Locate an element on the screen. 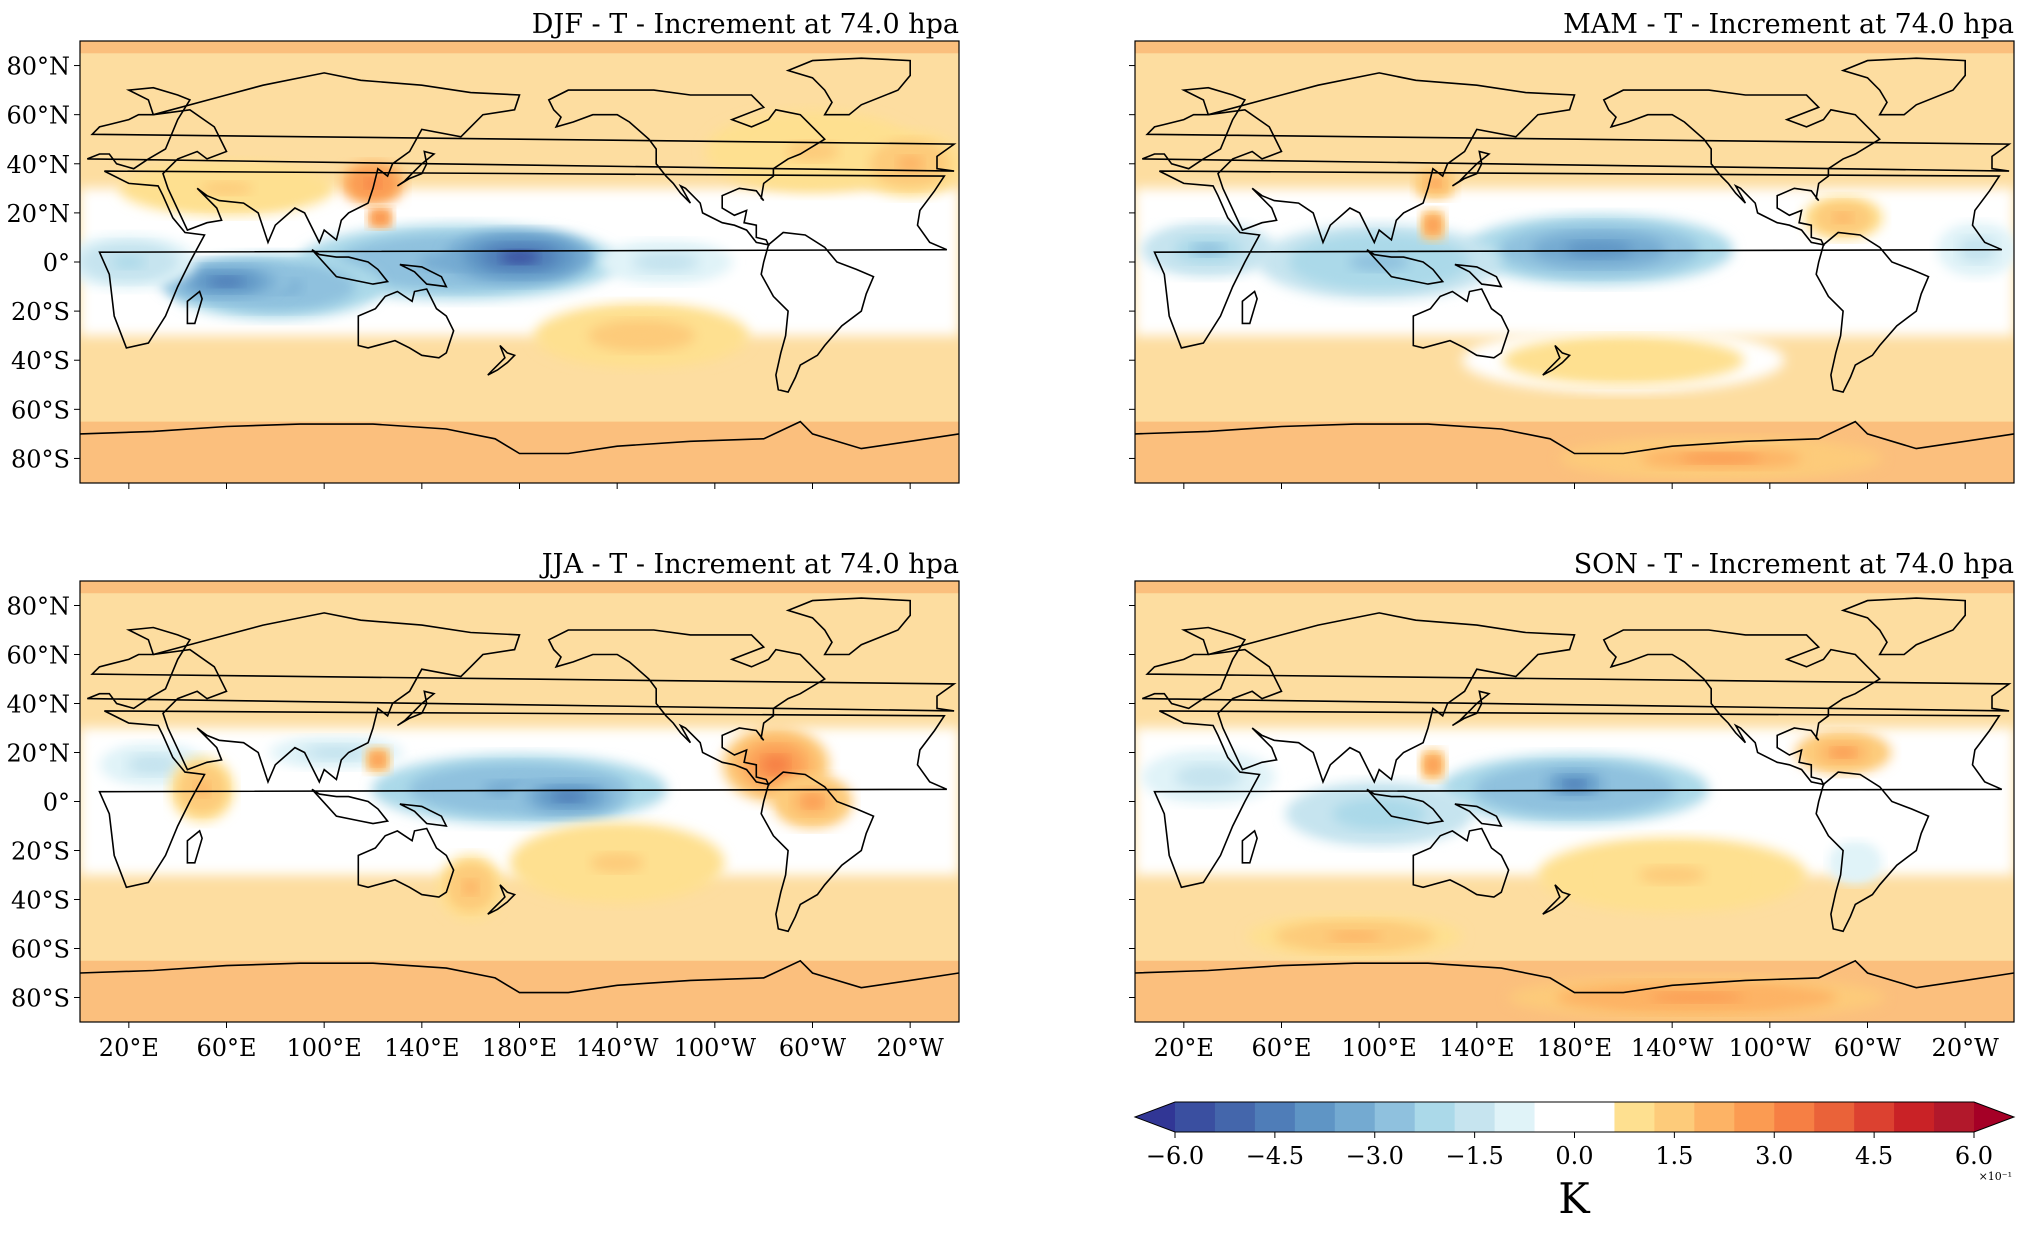 Image resolution: width=2025 pixels, height=1234 pixels. colorbar-tick-label: 4.5 is located at coordinates (1874, 1156).